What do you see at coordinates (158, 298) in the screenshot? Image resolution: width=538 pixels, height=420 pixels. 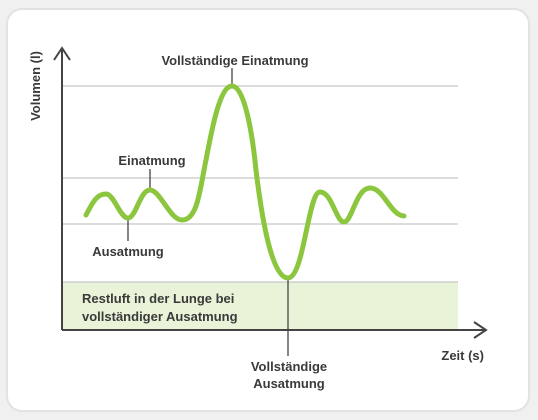 I see `residual-label-line1: Restluft in der Lunge bei` at bounding box center [158, 298].